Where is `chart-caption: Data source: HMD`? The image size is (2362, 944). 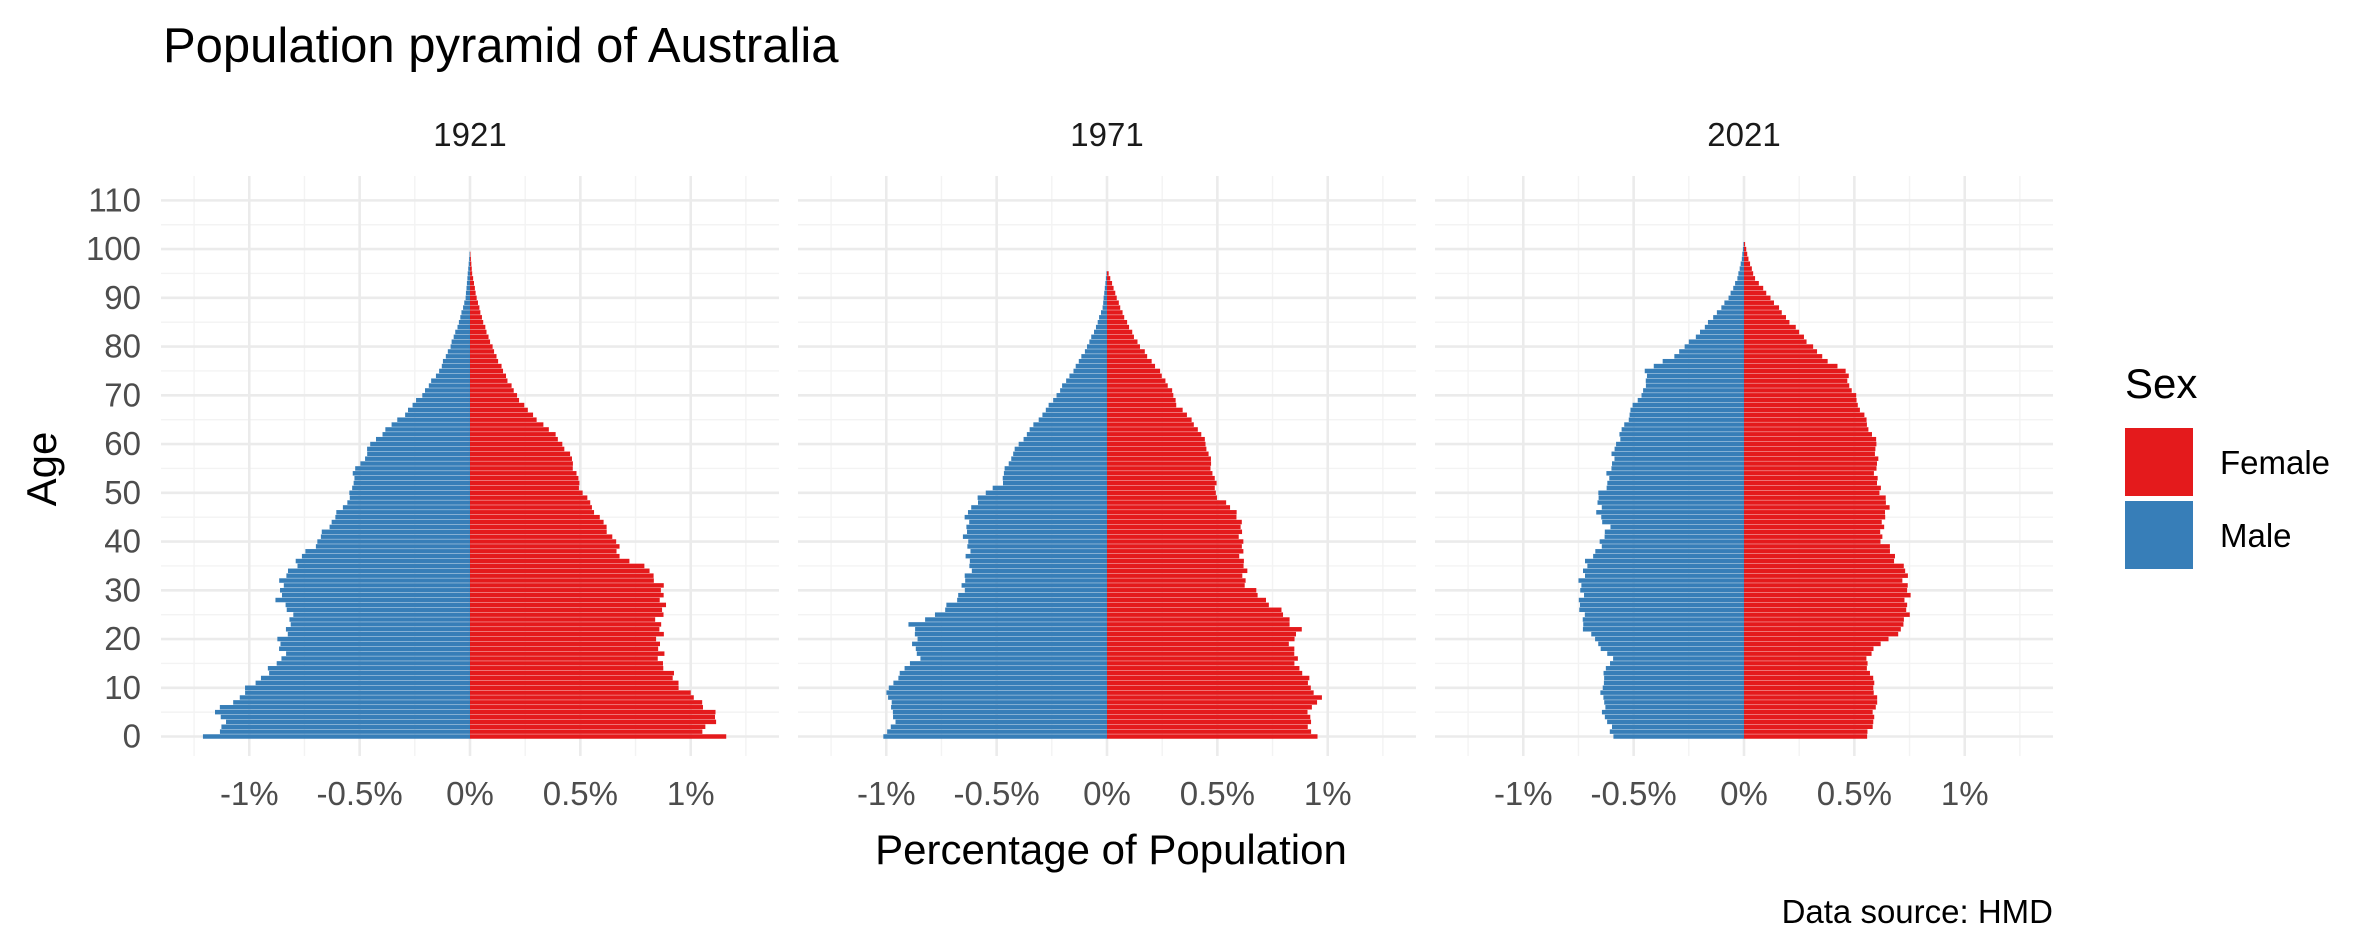 chart-caption: Data source: HMD is located at coordinates (1917, 911).